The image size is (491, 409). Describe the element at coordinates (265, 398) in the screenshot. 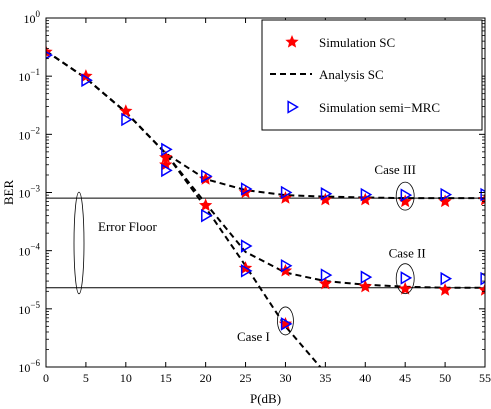

I see `x-axis-label: P(dB)` at that location.